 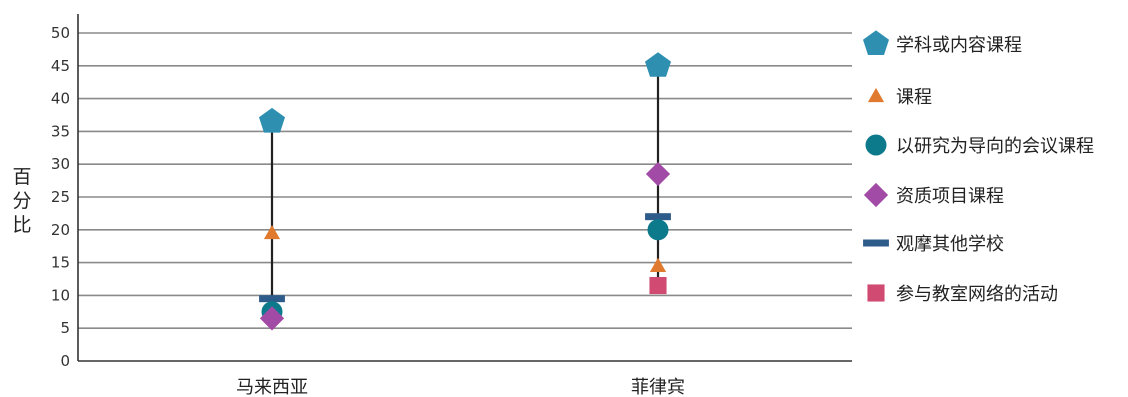 What do you see at coordinates (60, 131) in the screenshot?
I see `y-tick-label: 35` at bounding box center [60, 131].